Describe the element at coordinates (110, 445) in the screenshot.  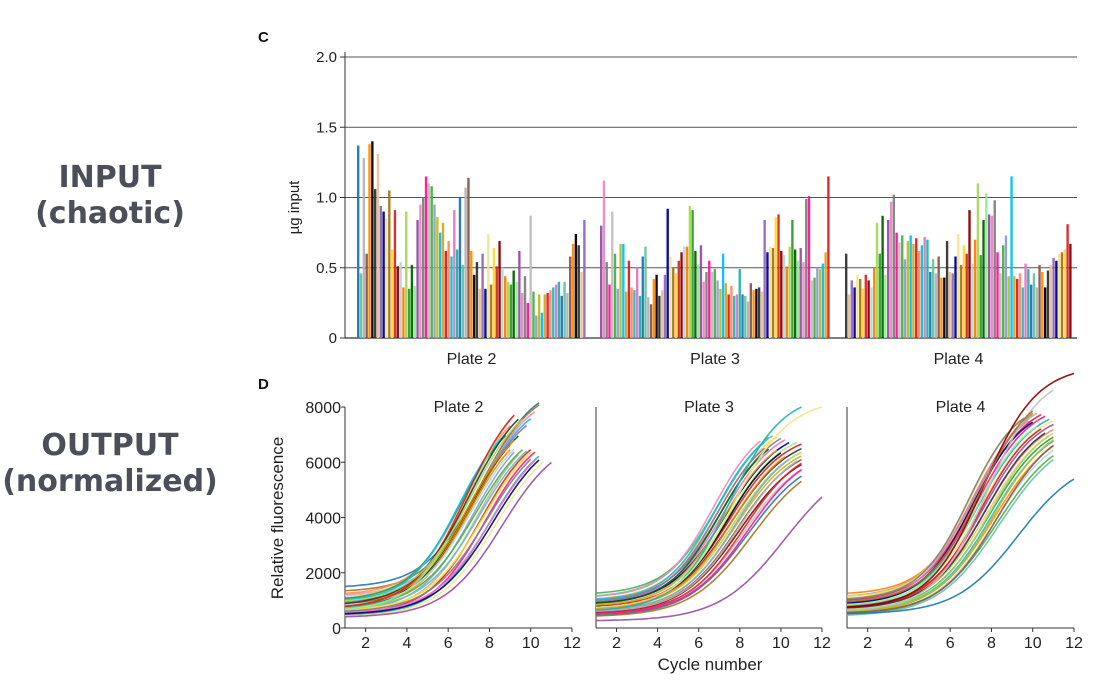
I see `output-label-line1: OUTPUT` at that location.